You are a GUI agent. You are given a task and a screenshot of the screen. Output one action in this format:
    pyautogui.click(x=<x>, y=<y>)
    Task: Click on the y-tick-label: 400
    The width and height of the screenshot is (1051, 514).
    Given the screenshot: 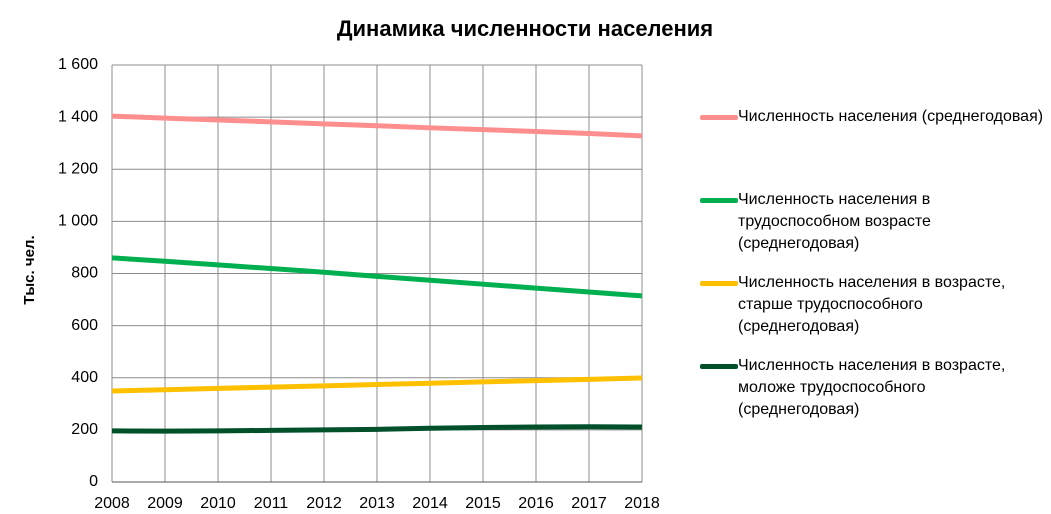 What is the action you would take?
    pyautogui.click(x=84, y=377)
    